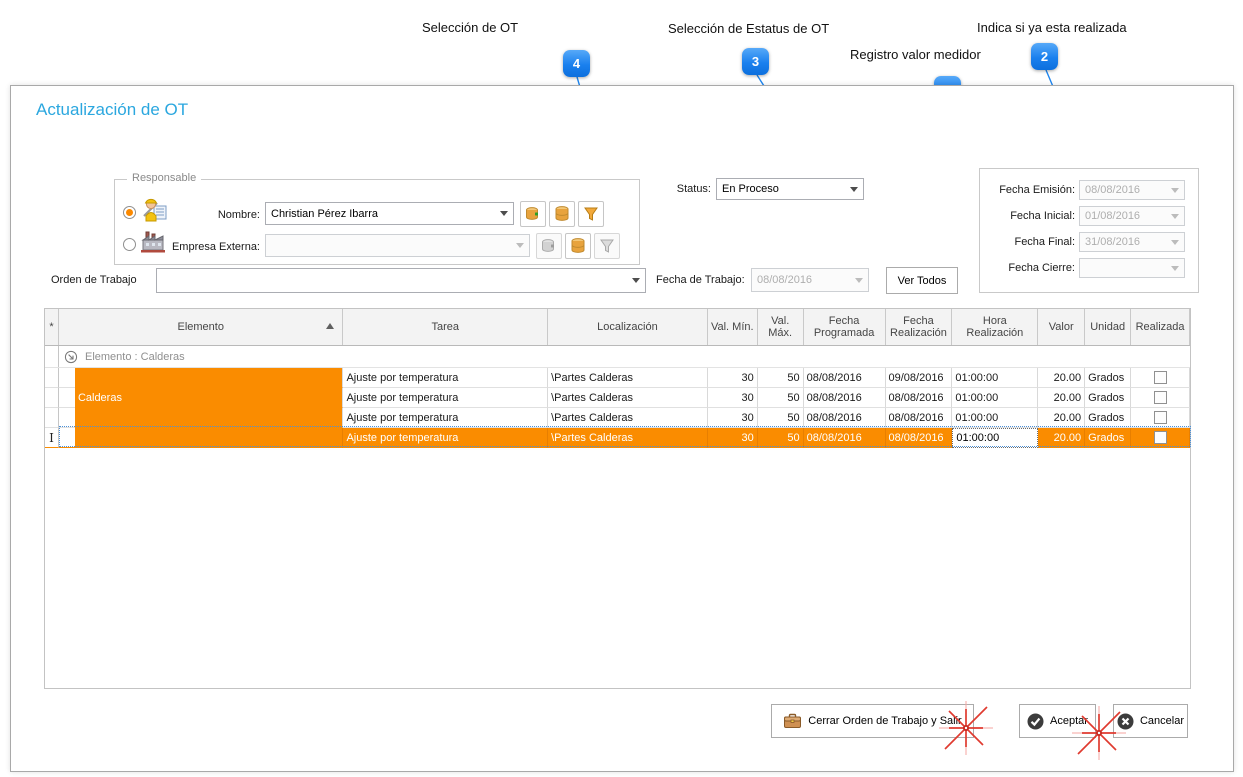  Describe the element at coordinates (617, 357) in the screenshot. I see `group-row-calderas: Elemento : Calderas` at that location.